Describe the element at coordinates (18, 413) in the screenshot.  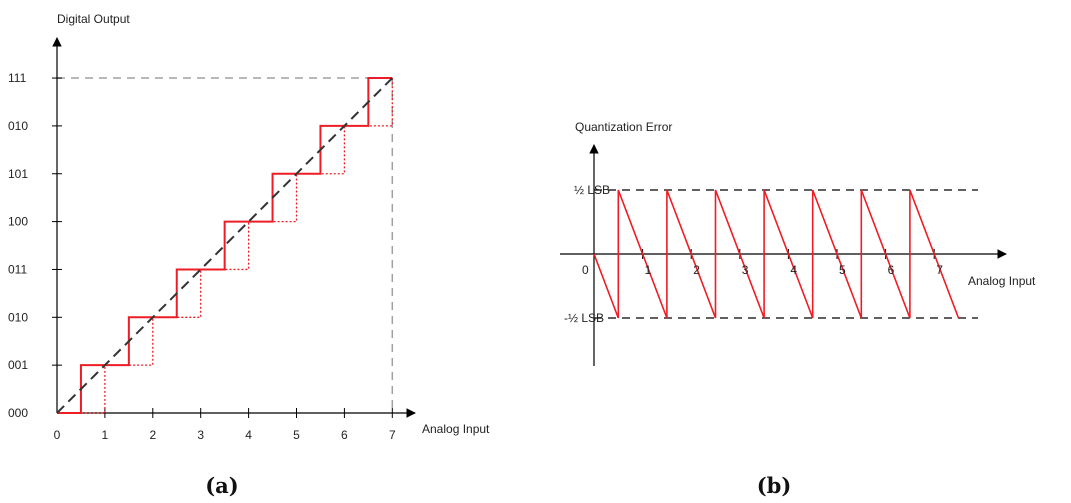
I see `a-y-tick-label: 000` at that location.